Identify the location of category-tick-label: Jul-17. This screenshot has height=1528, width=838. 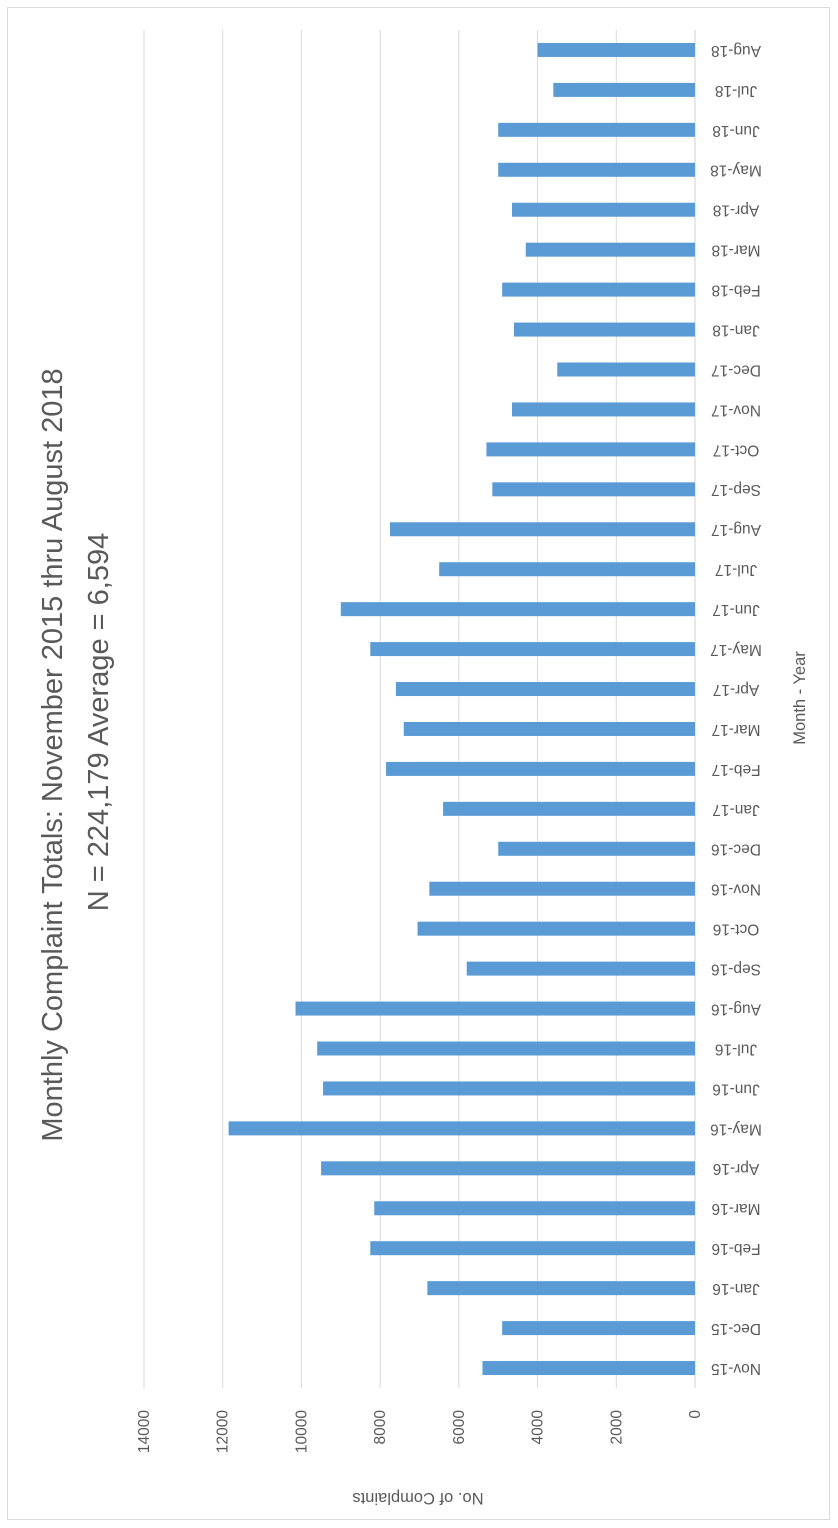
(736, 569).